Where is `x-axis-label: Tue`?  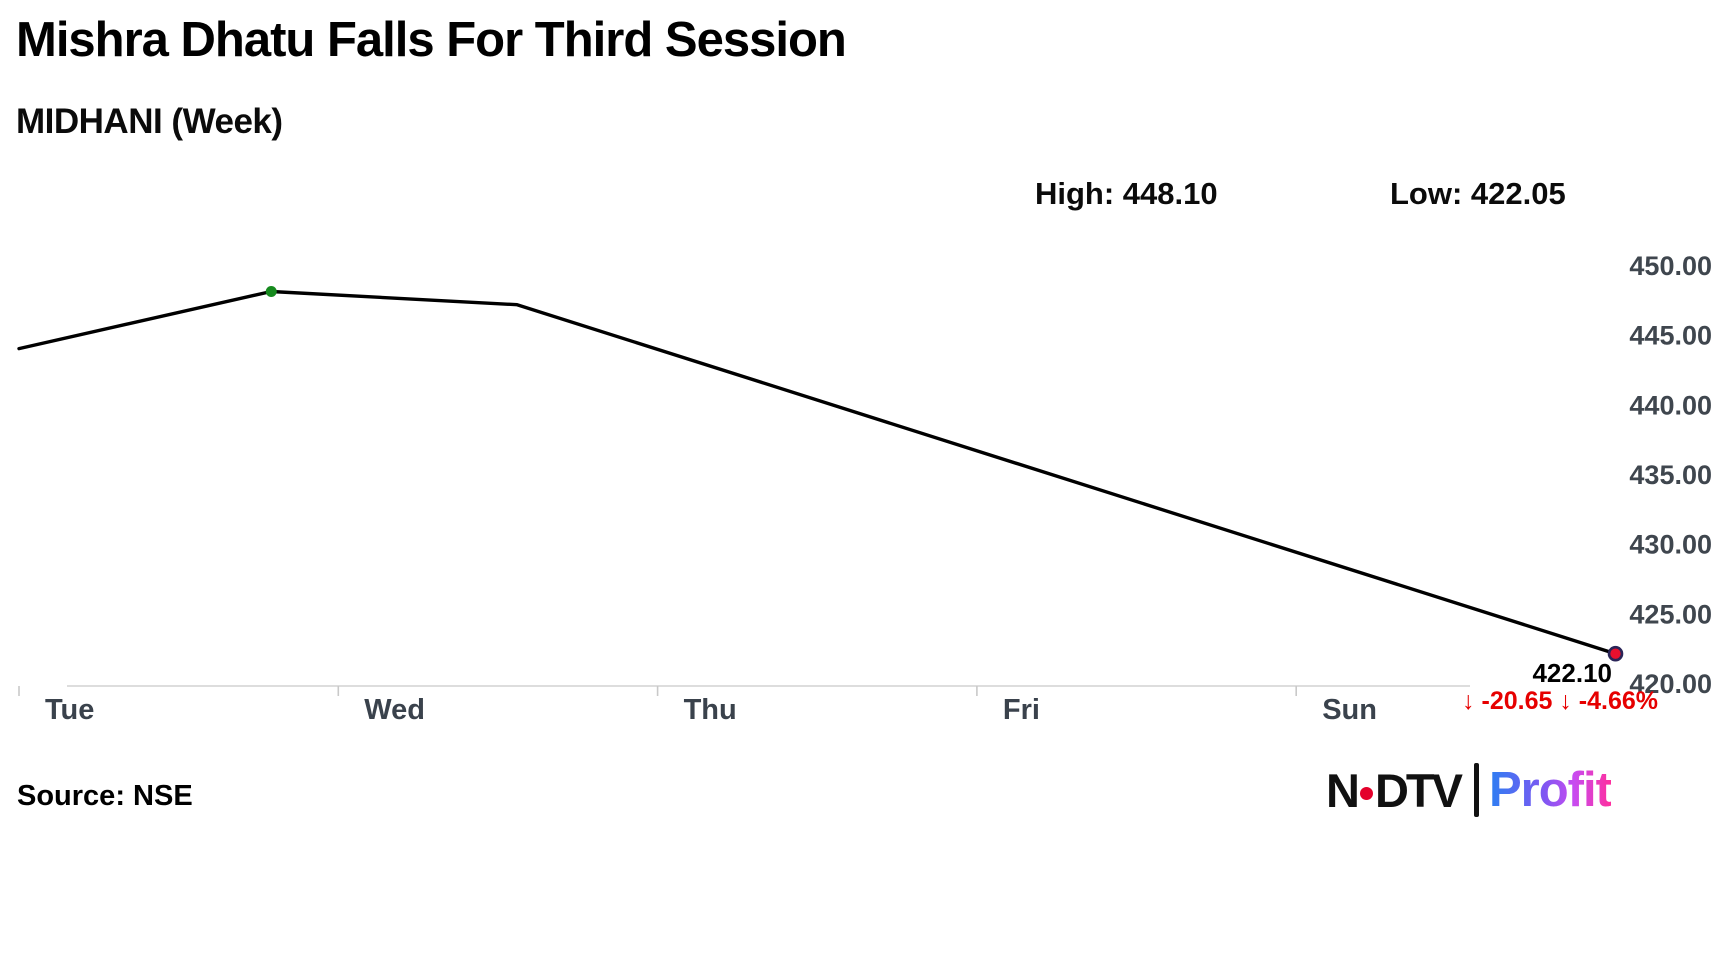
x-axis-label: Tue is located at coordinates (69, 710).